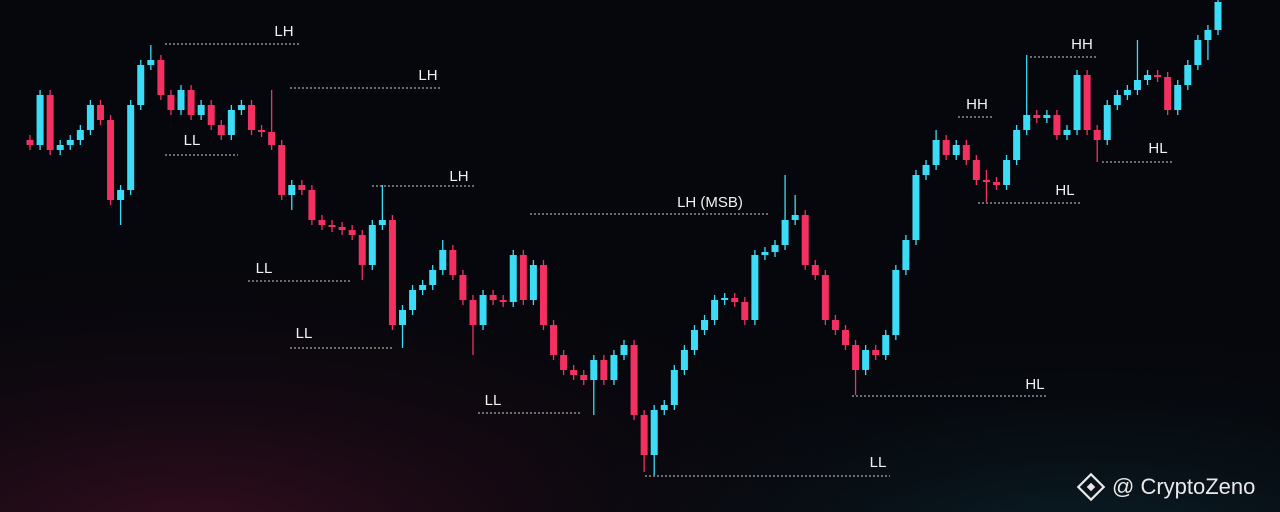  I want to click on annotation-label: HH, so click(1082, 44).